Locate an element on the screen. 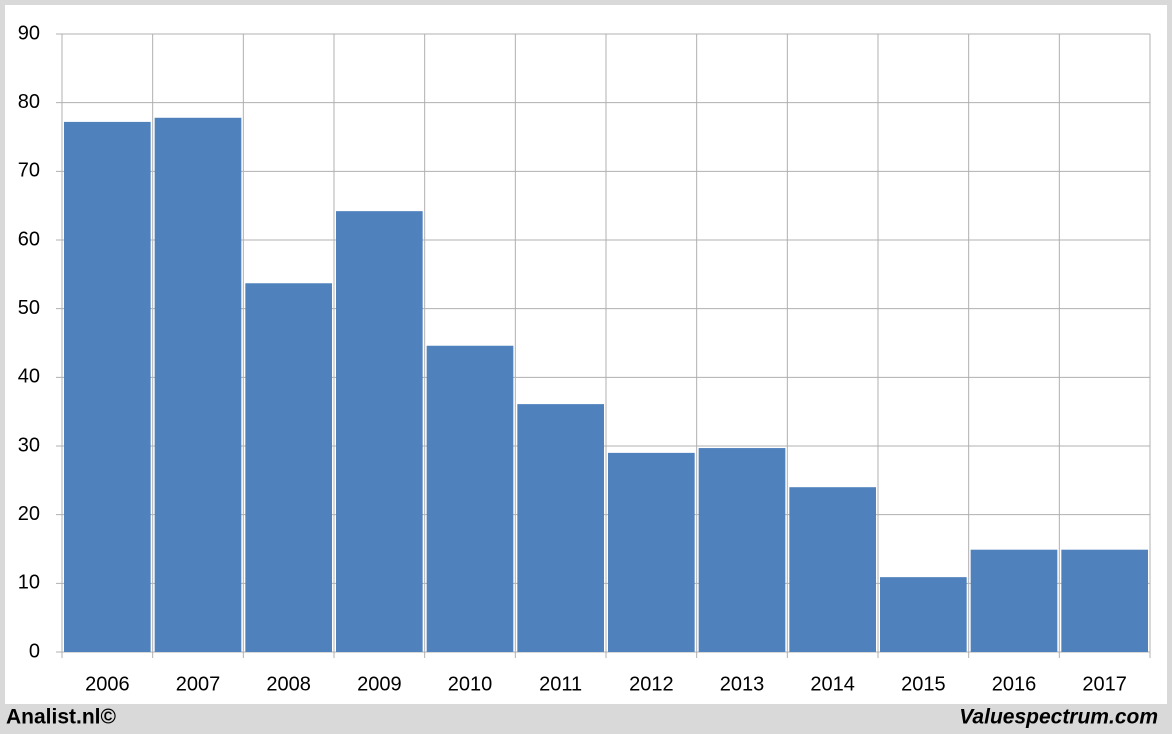 This screenshot has width=1172, height=734. y-tick-label: 90 is located at coordinates (29, 33).